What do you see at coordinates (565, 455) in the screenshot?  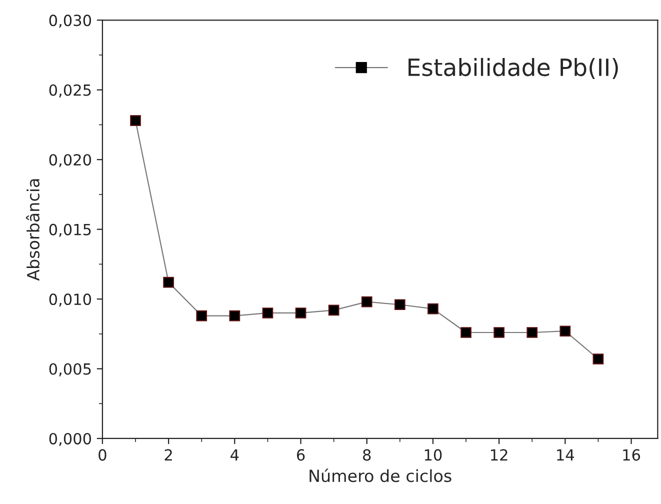 I see `x-tick-label: 14` at bounding box center [565, 455].